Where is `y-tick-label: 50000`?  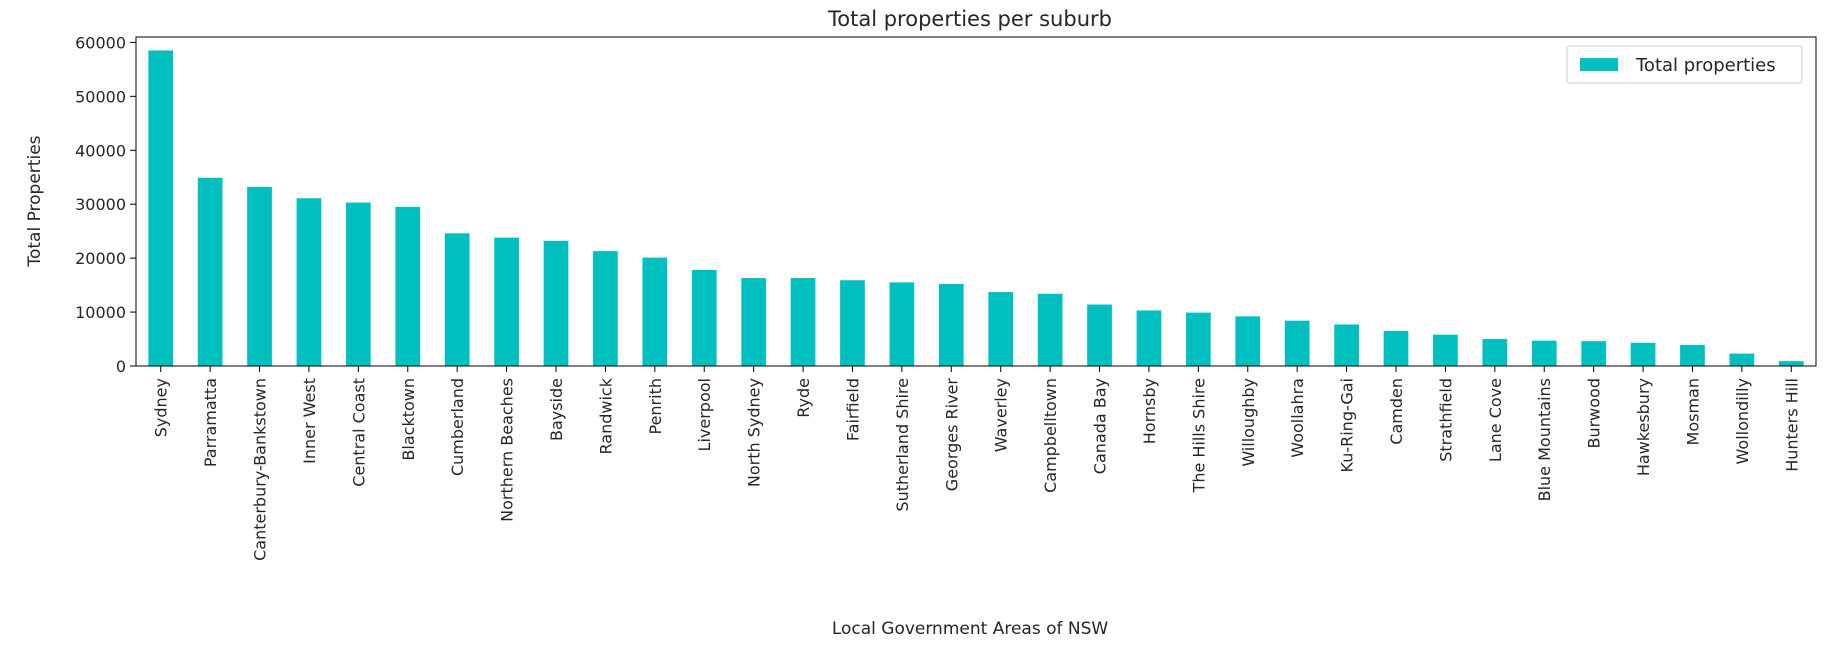
y-tick-label: 50000 is located at coordinates (100, 96).